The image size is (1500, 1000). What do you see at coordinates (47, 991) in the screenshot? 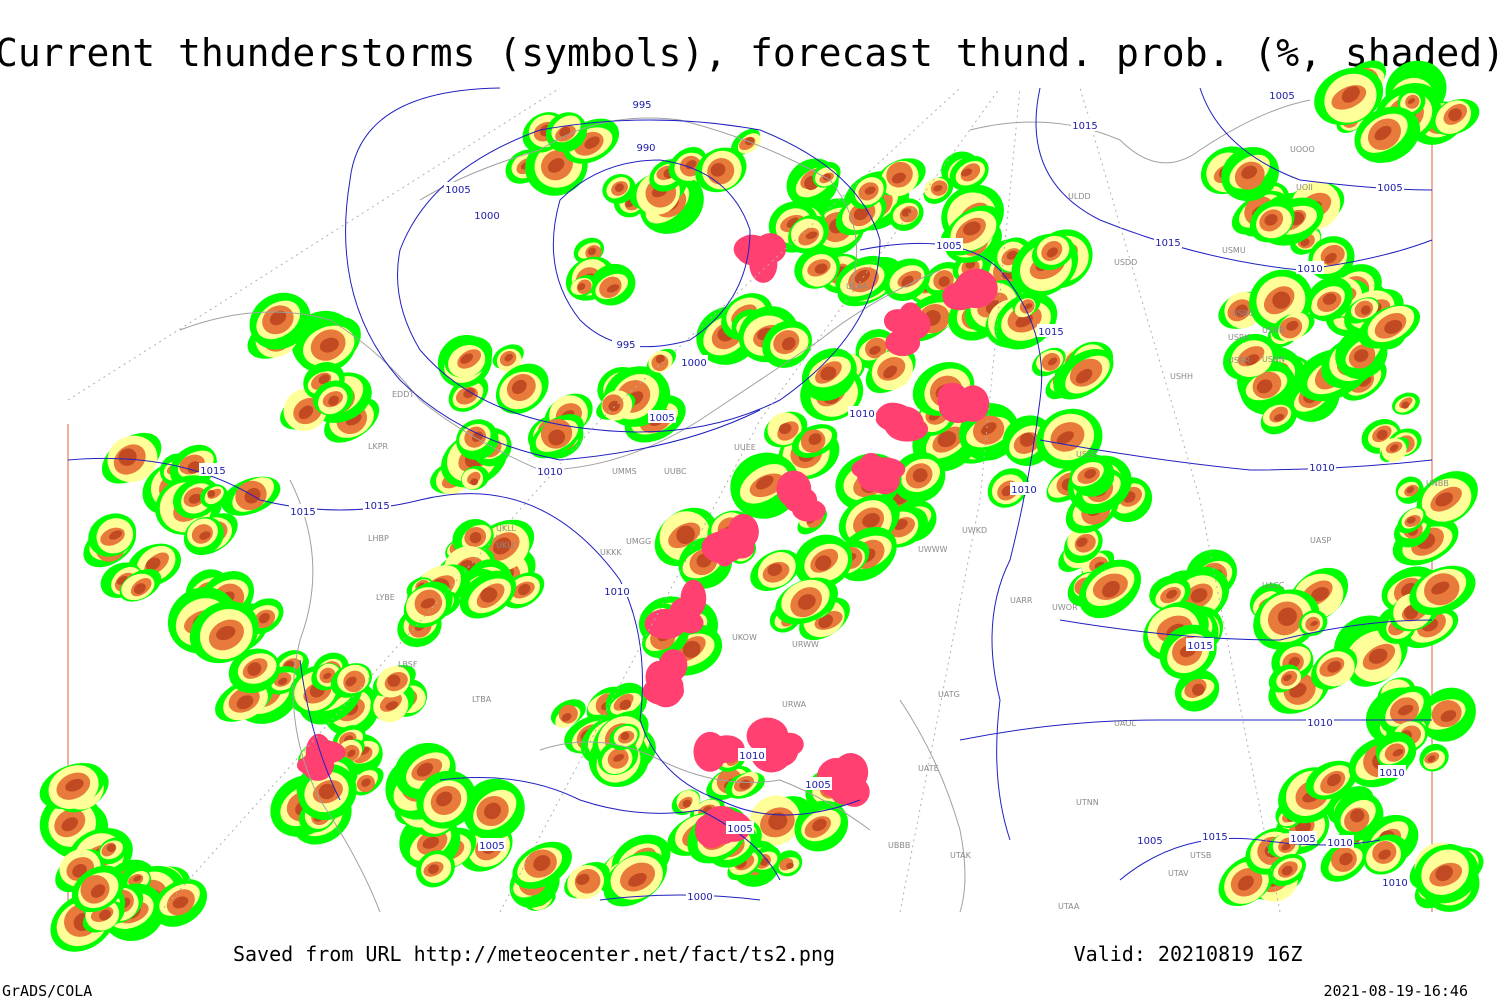
I see `software: GrADS/COLA` at bounding box center [47, 991].